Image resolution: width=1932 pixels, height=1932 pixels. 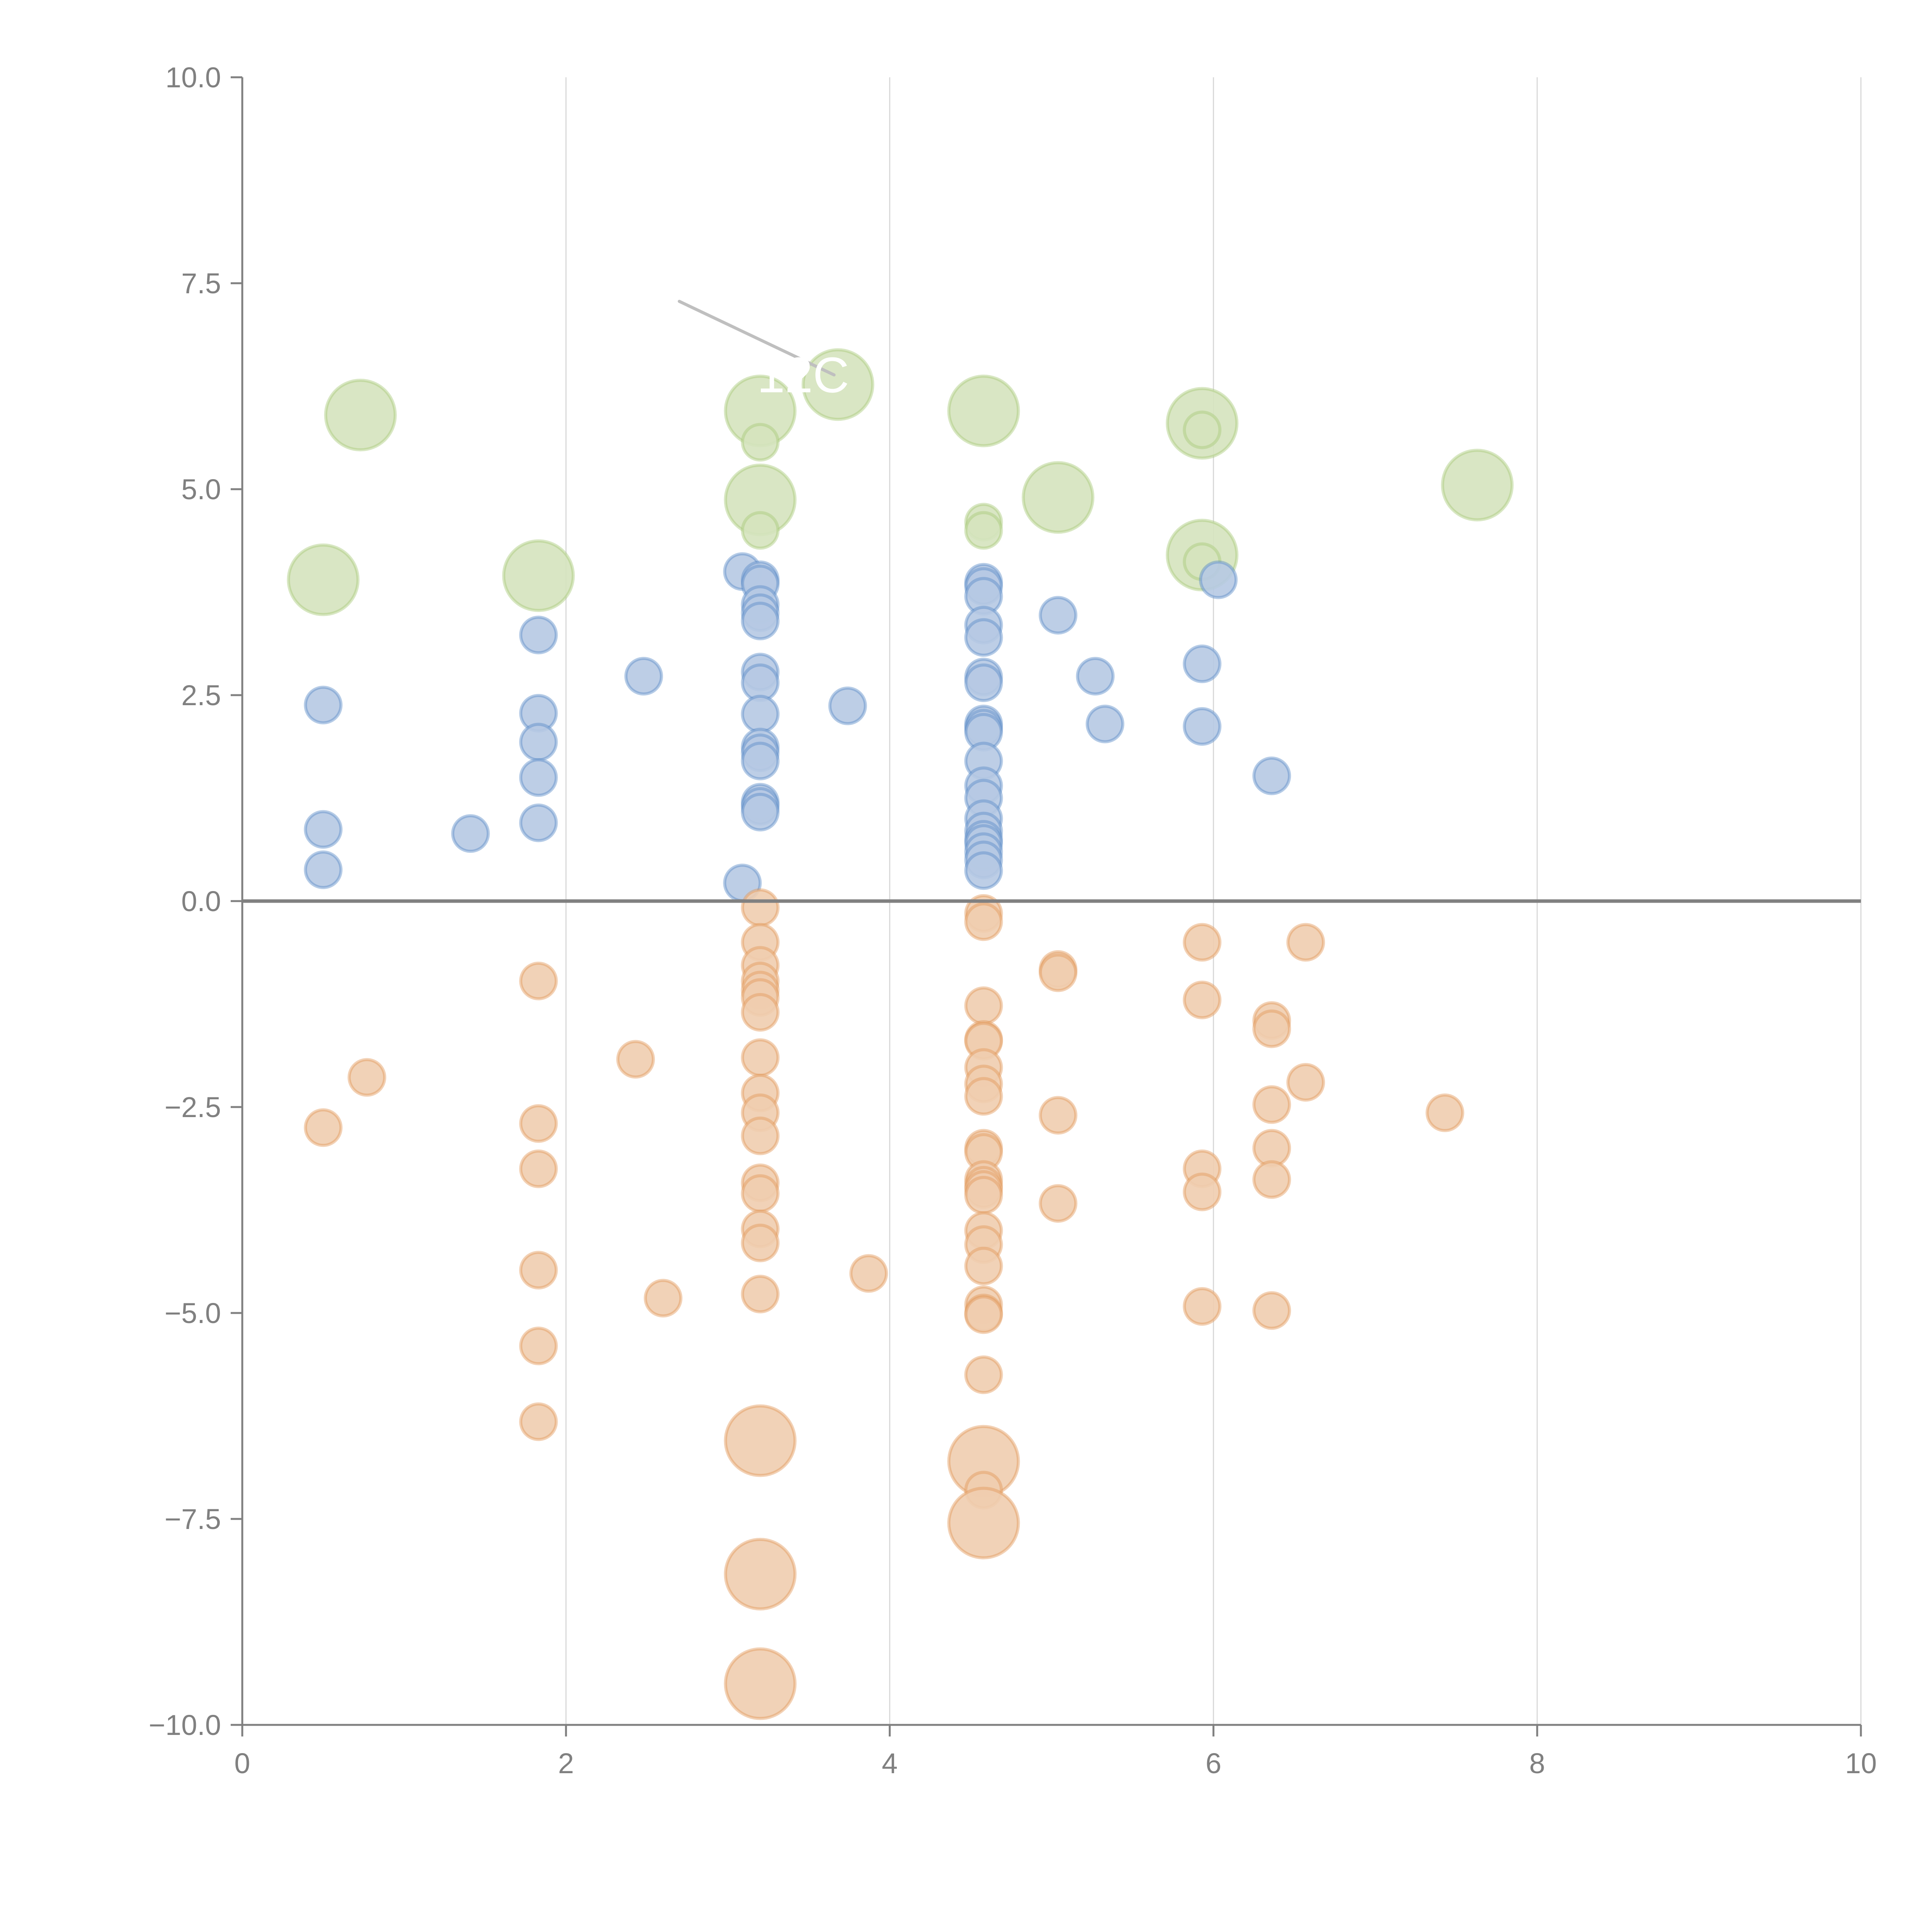 What do you see at coordinates (201, 901) in the screenshot?
I see `y-tick-label: 0.0` at bounding box center [201, 901].